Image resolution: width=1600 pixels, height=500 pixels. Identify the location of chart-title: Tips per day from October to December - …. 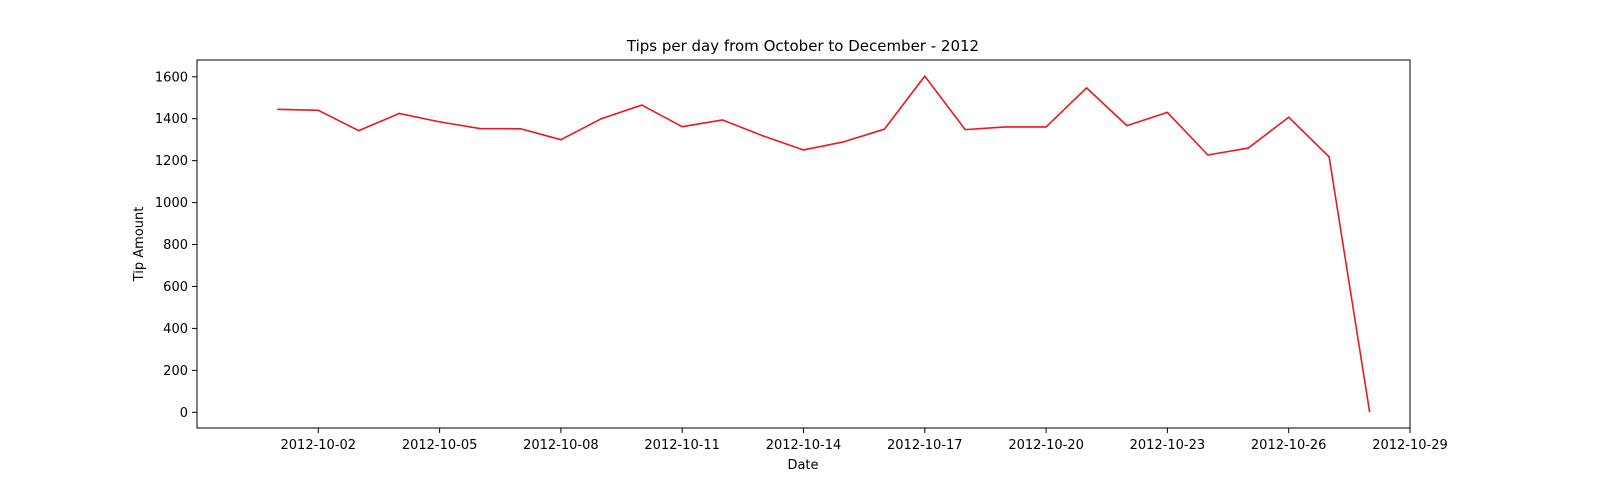
(802, 46).